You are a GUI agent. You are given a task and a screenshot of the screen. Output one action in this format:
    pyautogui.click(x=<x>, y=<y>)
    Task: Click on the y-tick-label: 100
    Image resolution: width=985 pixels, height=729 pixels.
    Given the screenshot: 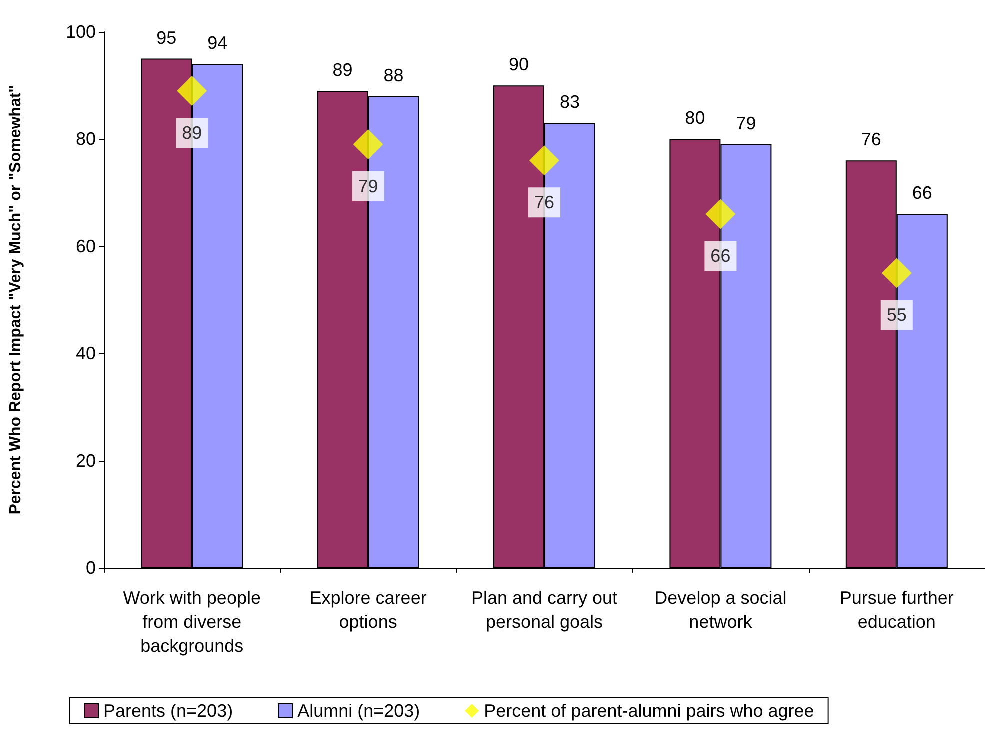 What is the action you would take?
    pyautogui.click(x=81, y=32)
    